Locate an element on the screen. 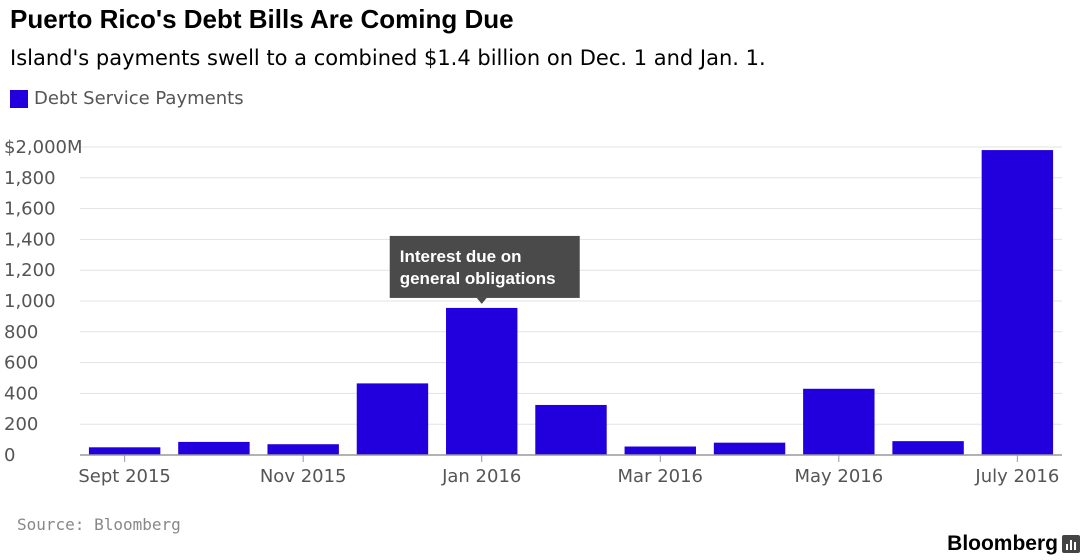 This screenshot has height=560, width=1090. source-note: Source: Bloomberg is located at coordinates (99, 524).